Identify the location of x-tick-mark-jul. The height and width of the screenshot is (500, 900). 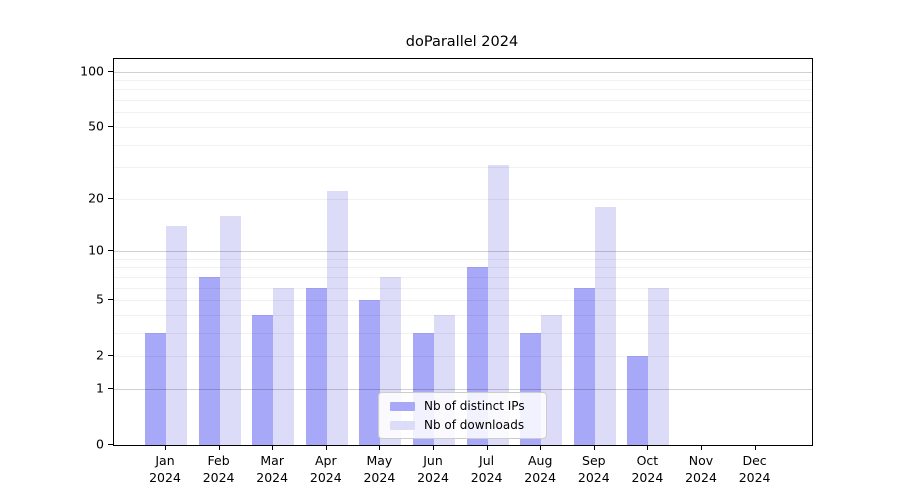
(487, 447).